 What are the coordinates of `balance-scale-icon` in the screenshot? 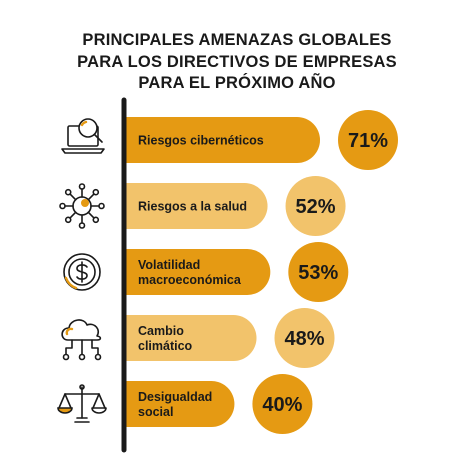 It's located at (82, 403).